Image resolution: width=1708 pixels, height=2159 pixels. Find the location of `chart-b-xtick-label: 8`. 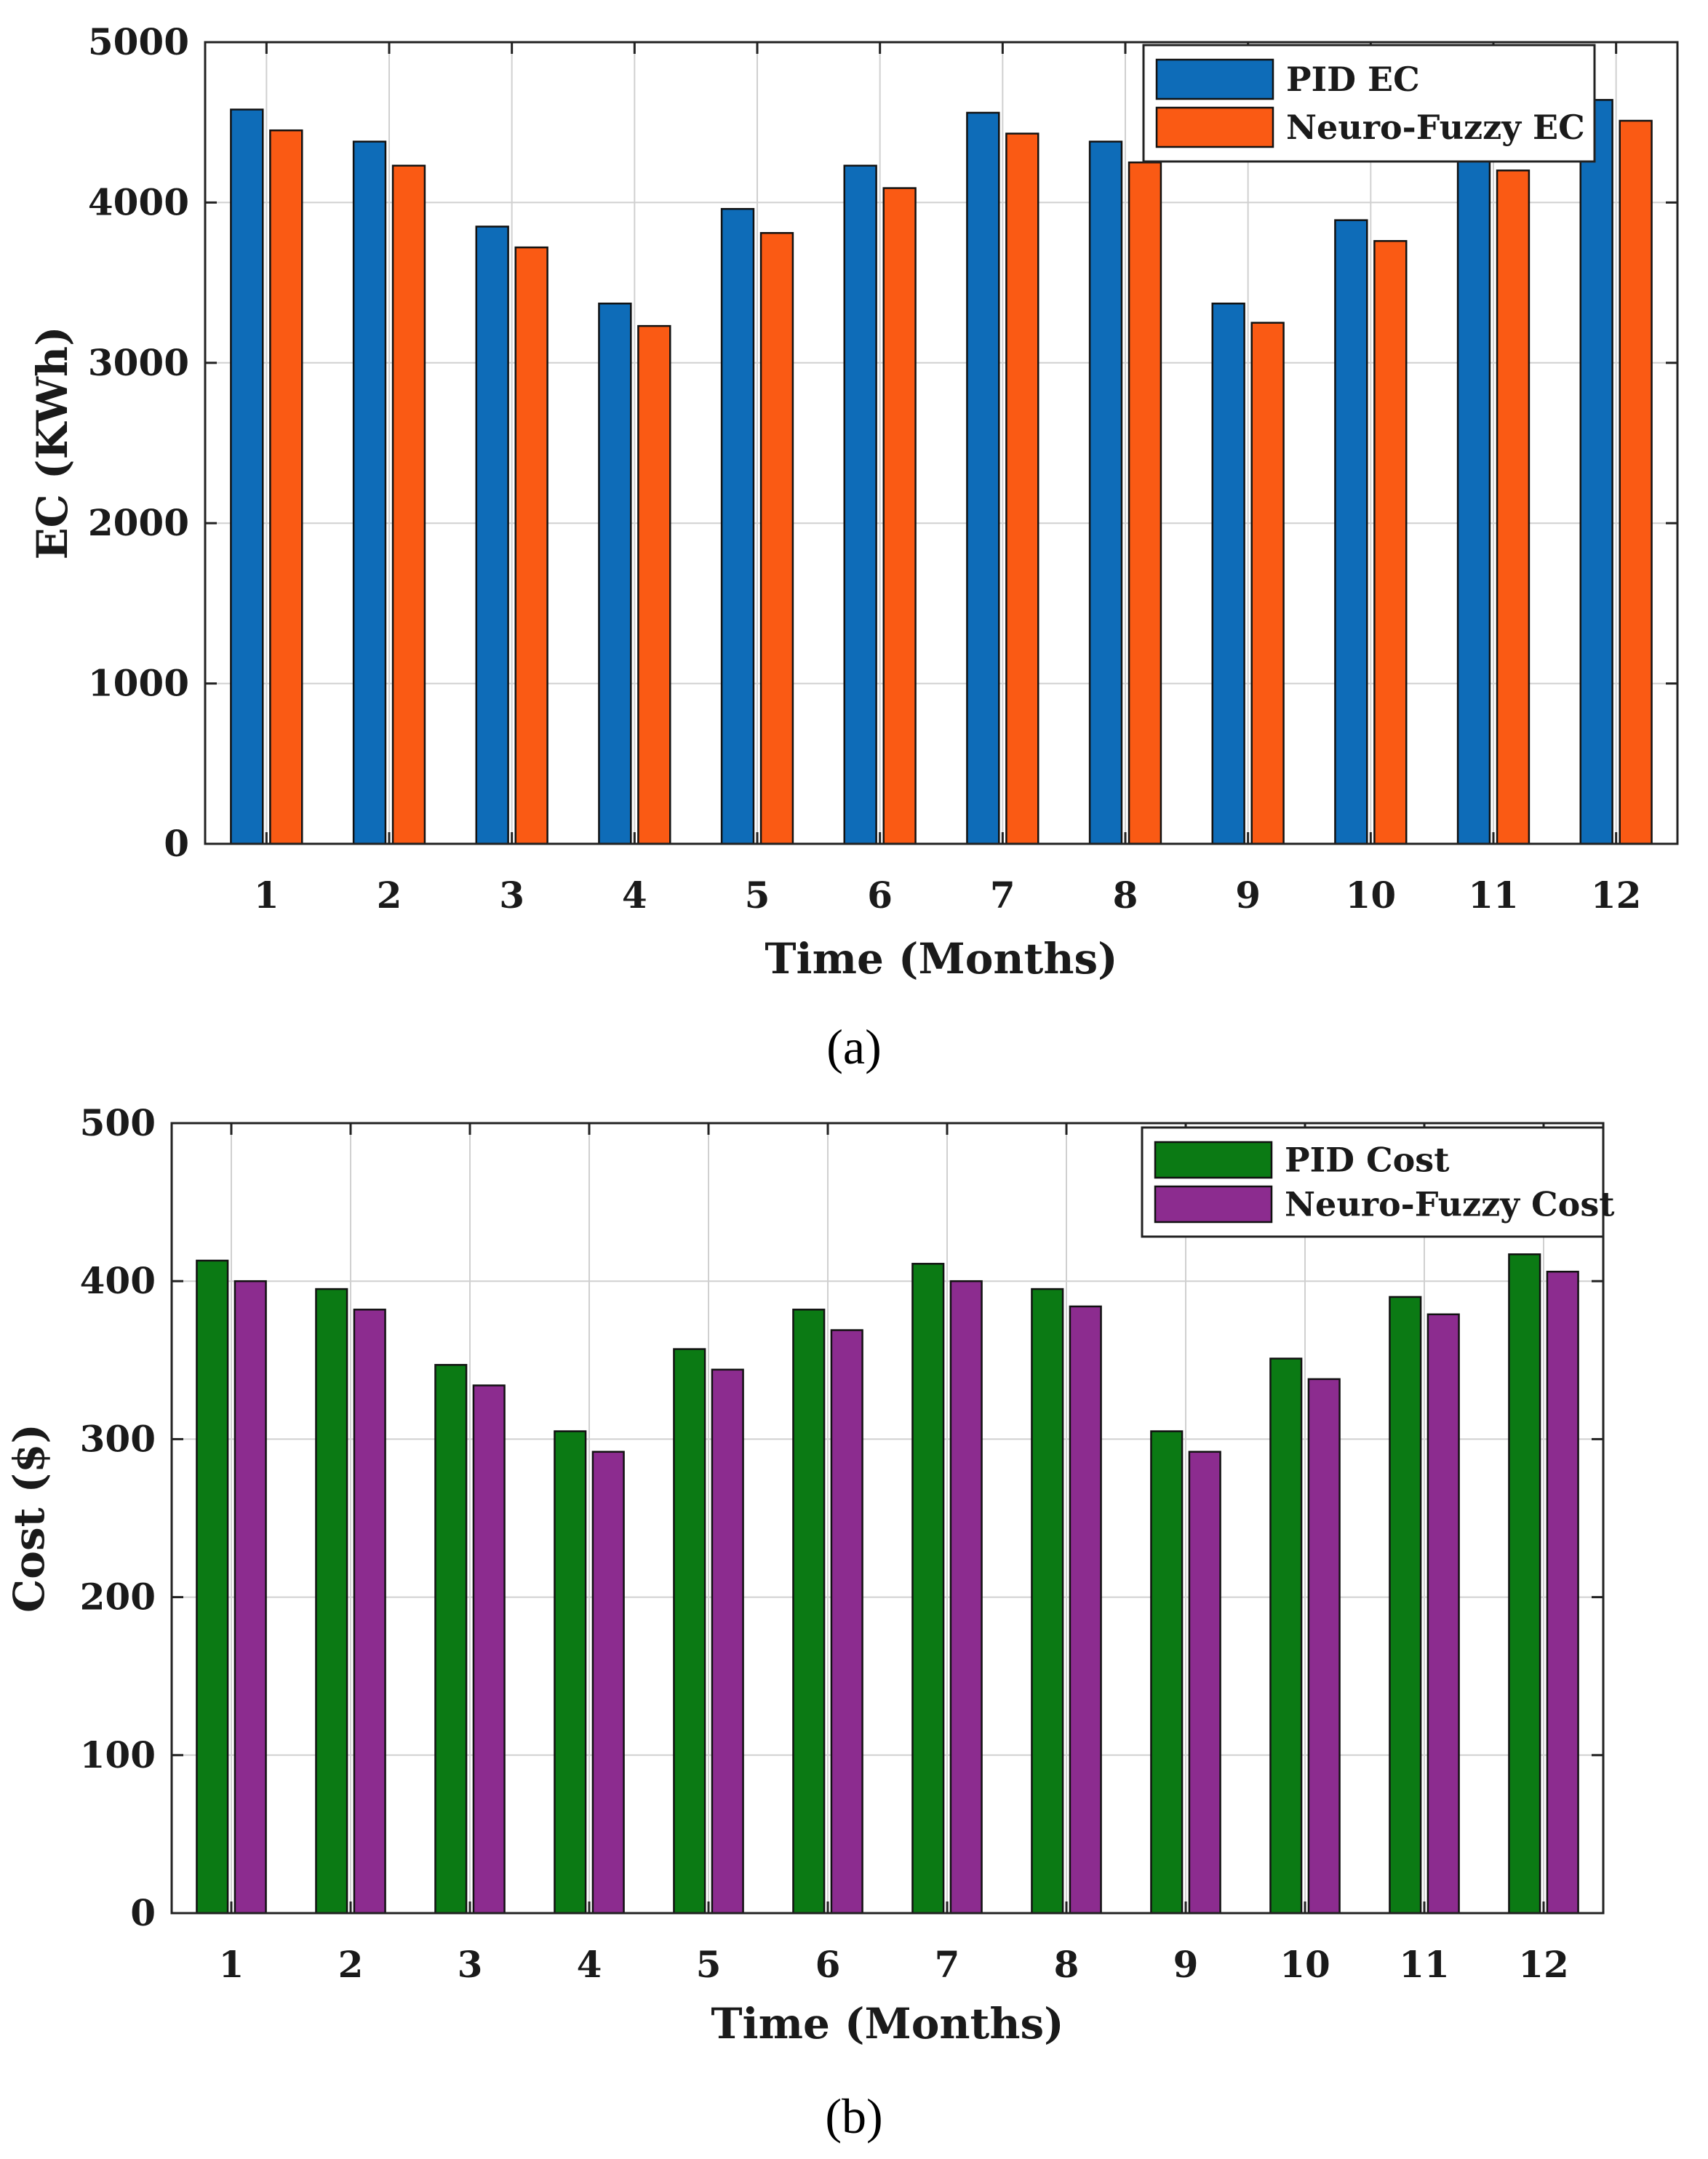

chart-b-xtick-label: 8 is located at coordinates (1067, 1965).